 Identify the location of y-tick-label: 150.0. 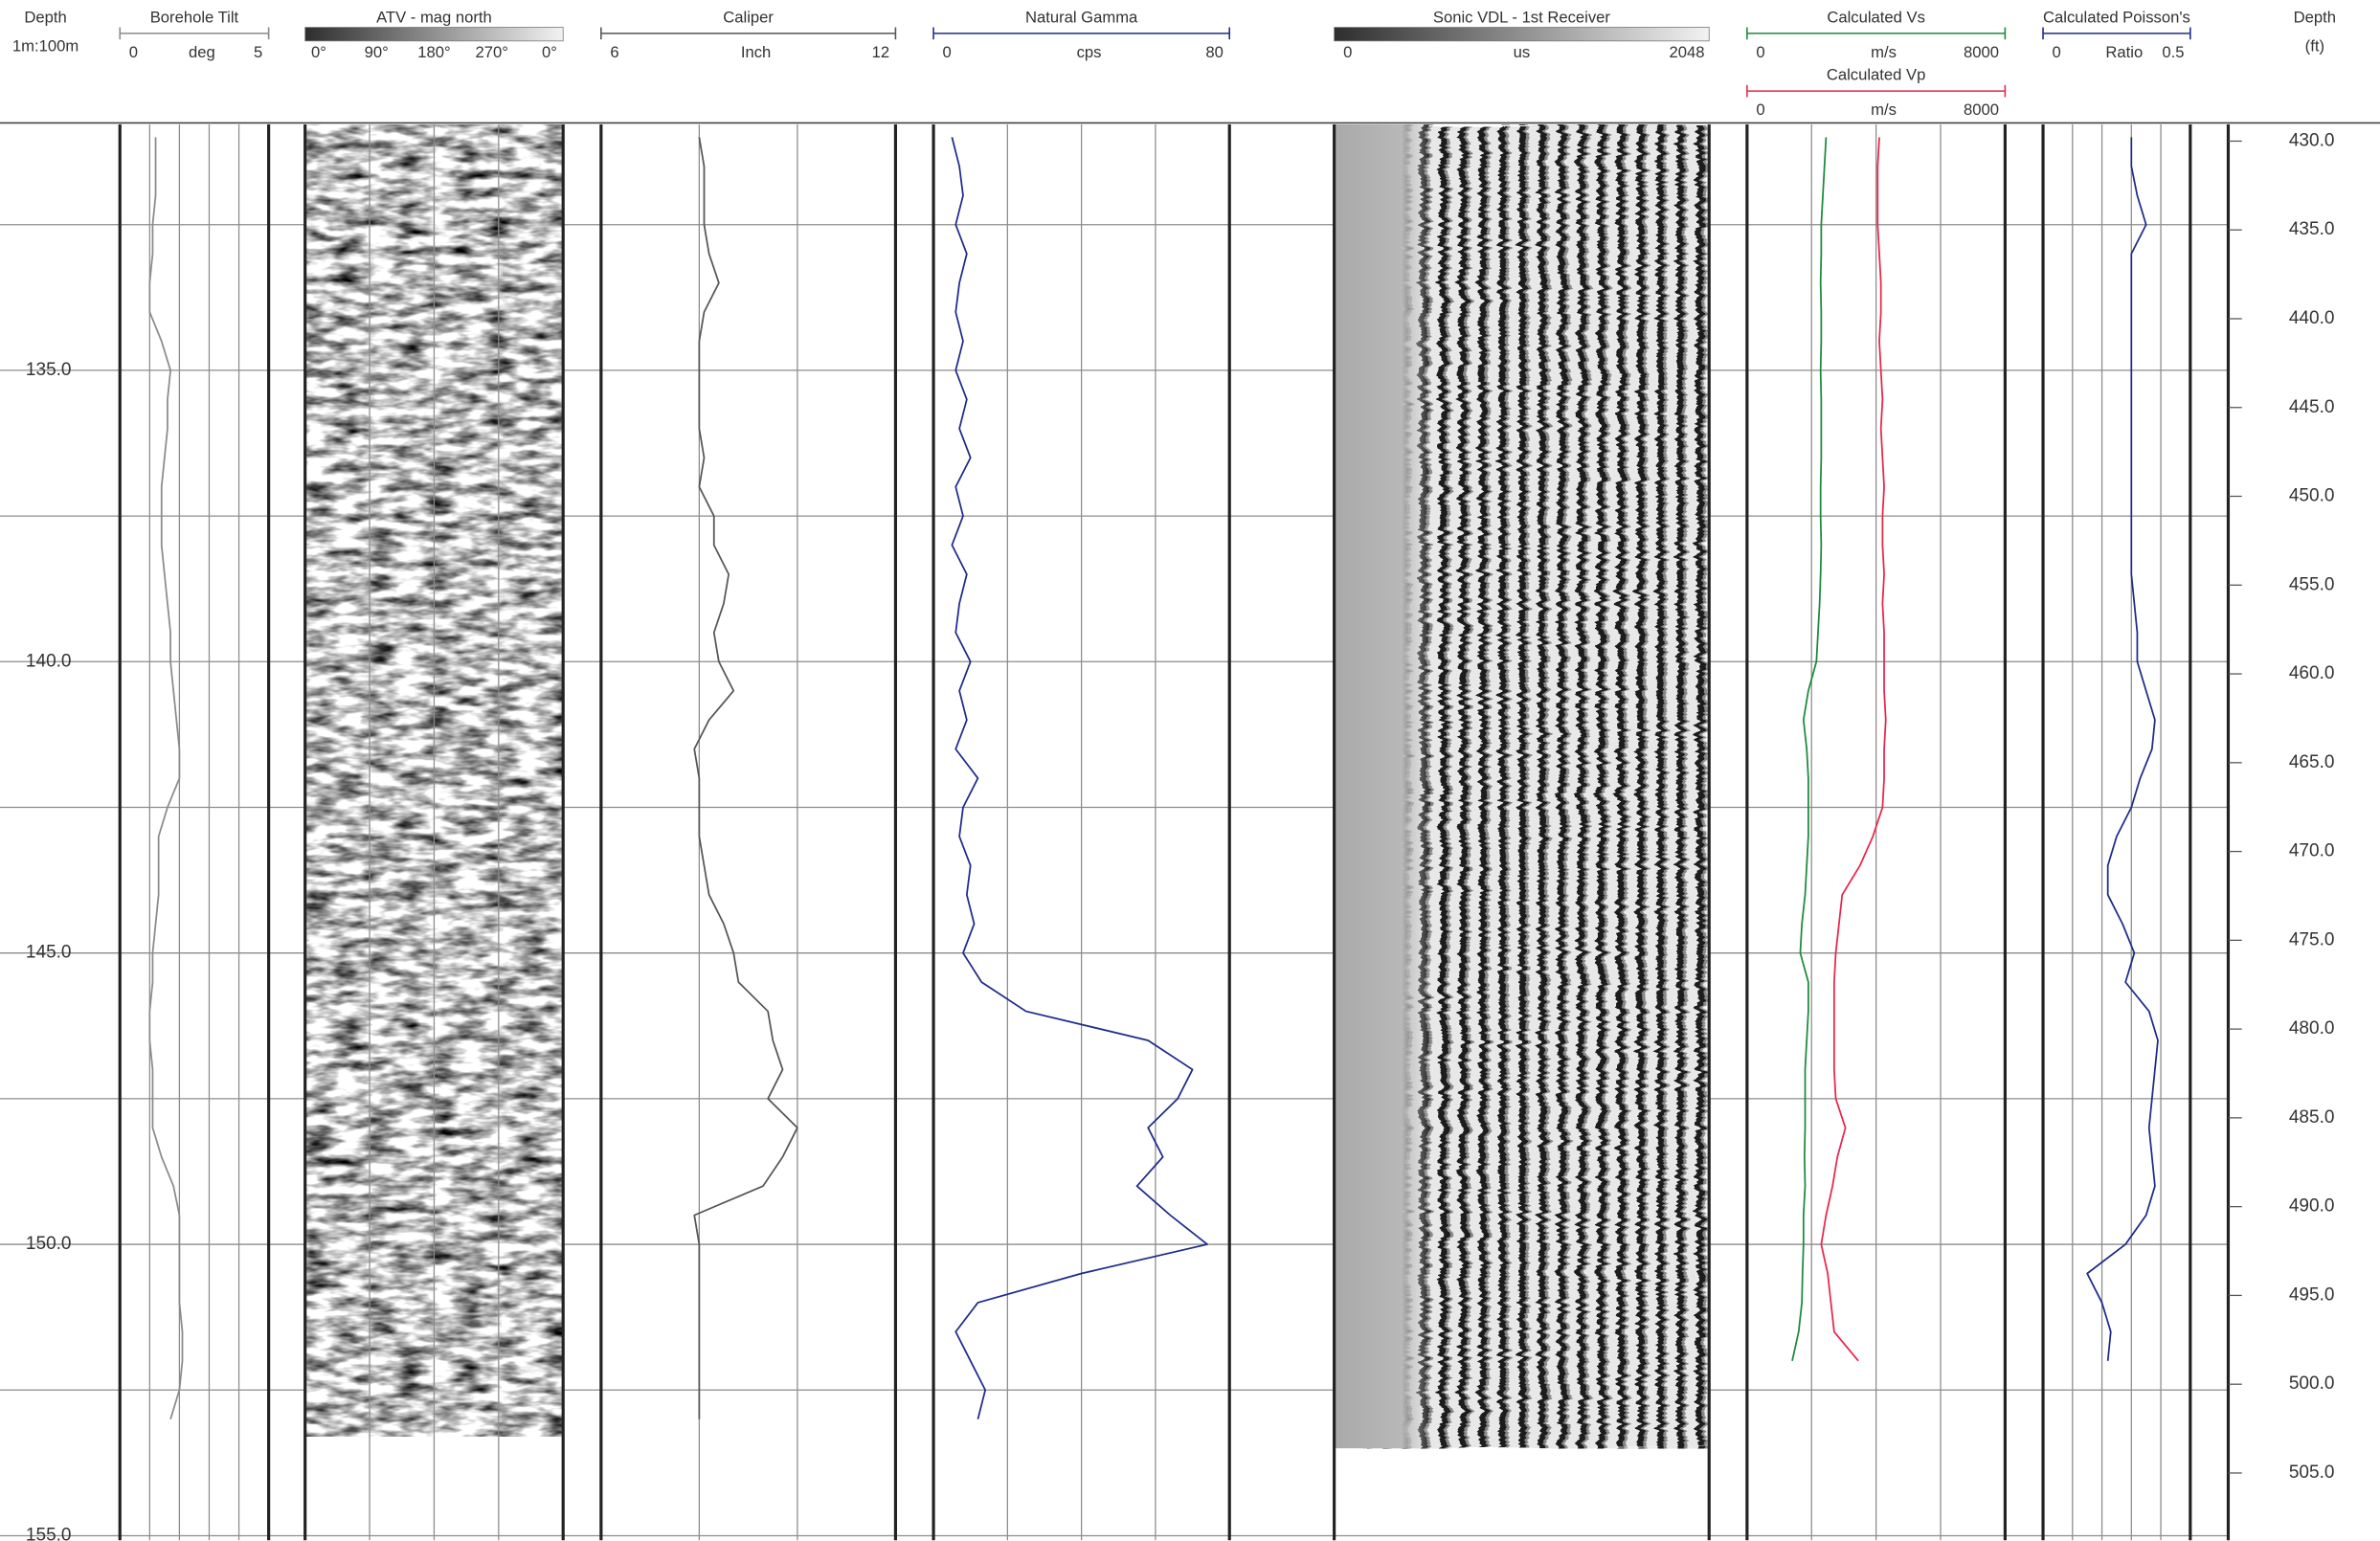
(49, 1244).